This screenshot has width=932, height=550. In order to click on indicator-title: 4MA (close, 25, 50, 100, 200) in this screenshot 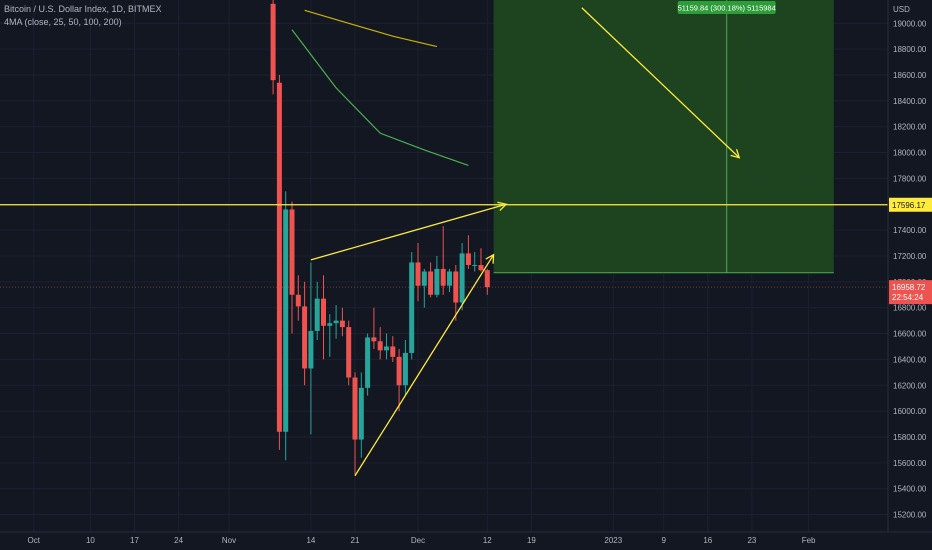, I will do `click(63, 22)`.